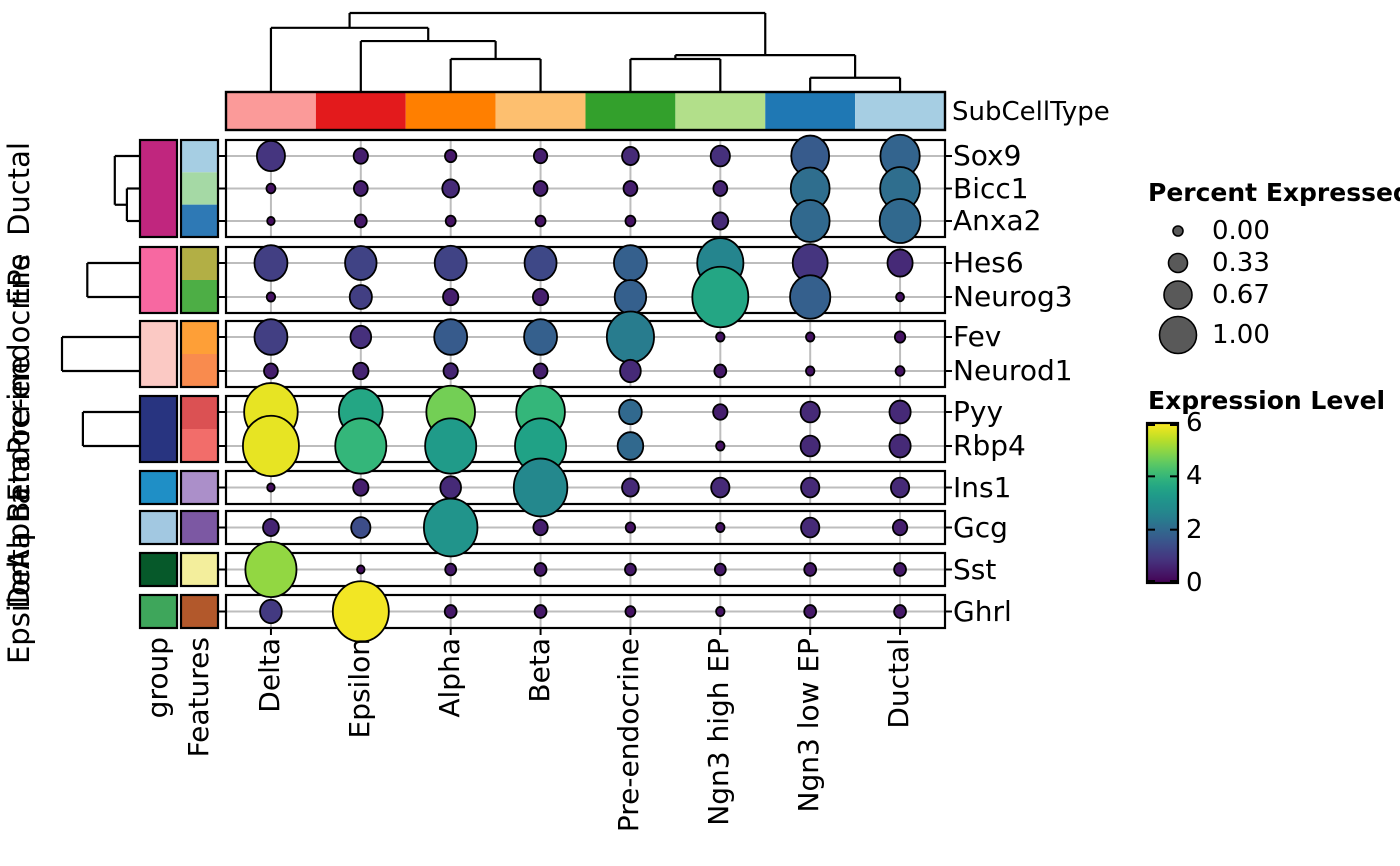 The width and height of the screenshot is (1400, 866). Describe the element at coordinates (449, 678) in the screenshot. I see `column-label-alpha: Alpha` at that location.